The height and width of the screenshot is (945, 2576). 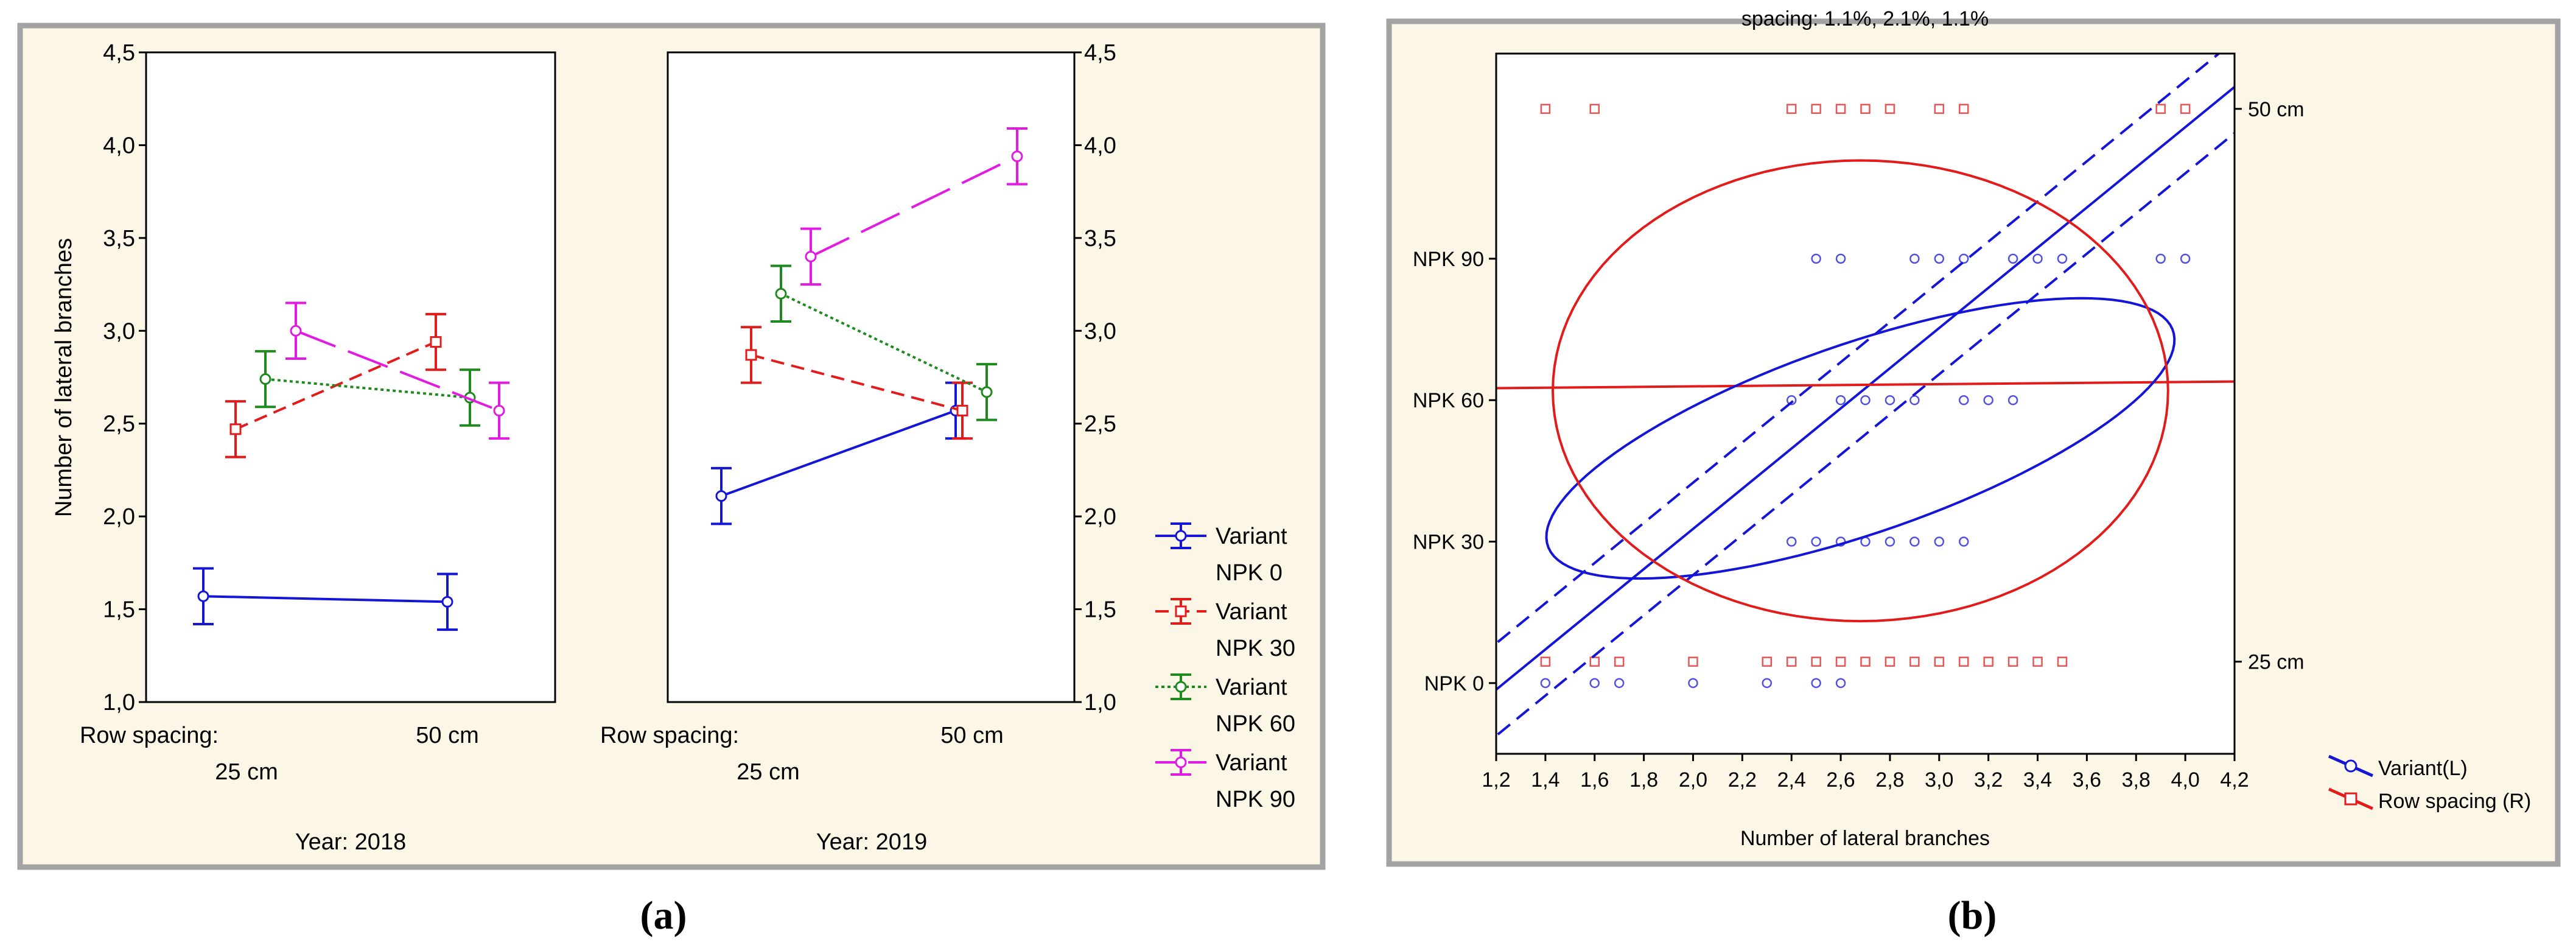 I want to click on x-tick-label: 1,8, so click(x=1643, y=780).